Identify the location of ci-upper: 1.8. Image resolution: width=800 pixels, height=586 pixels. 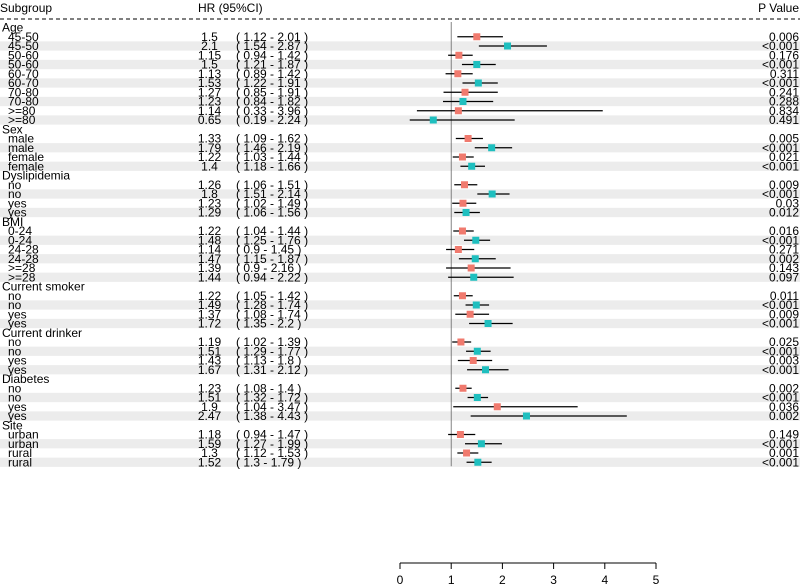
(285, 361).